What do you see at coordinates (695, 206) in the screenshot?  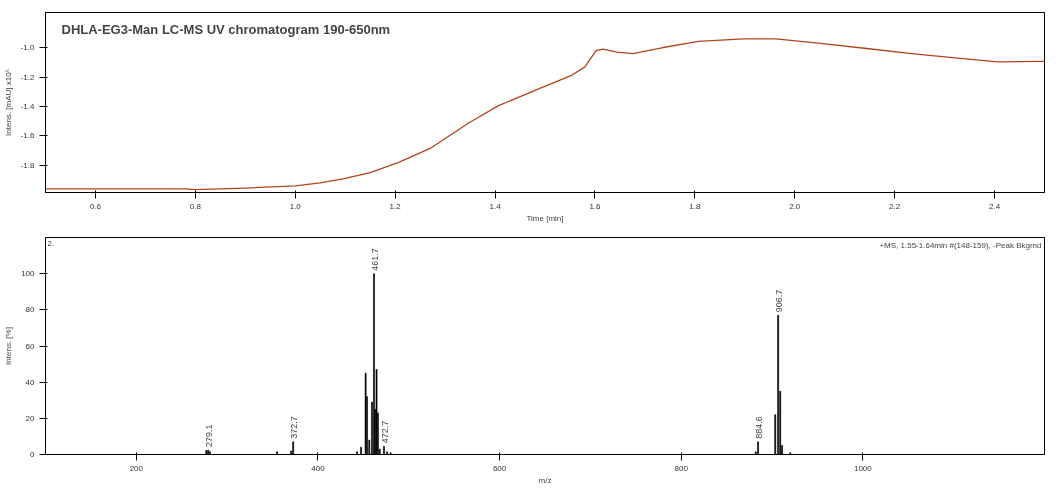 I see `x-tick-label: 1.8` at bounding box center [695, 206].